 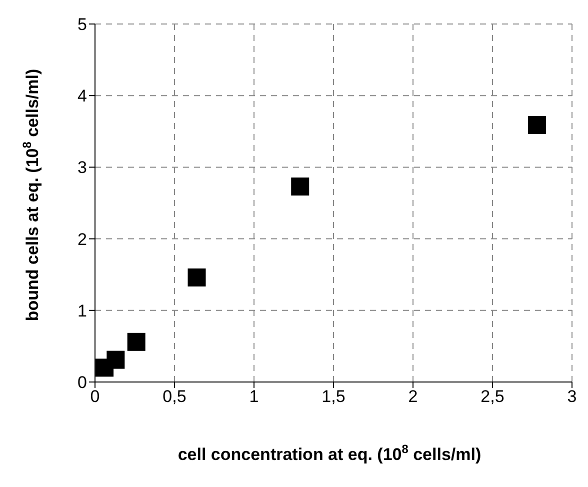 I want to click on x-tick-label: 2, so click(x=413, y=396).